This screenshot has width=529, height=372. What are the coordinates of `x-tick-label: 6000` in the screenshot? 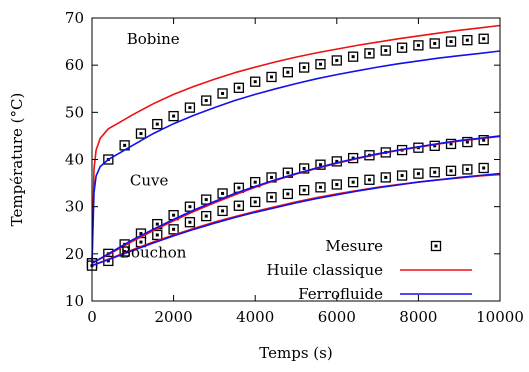 It's located at (337, 317).